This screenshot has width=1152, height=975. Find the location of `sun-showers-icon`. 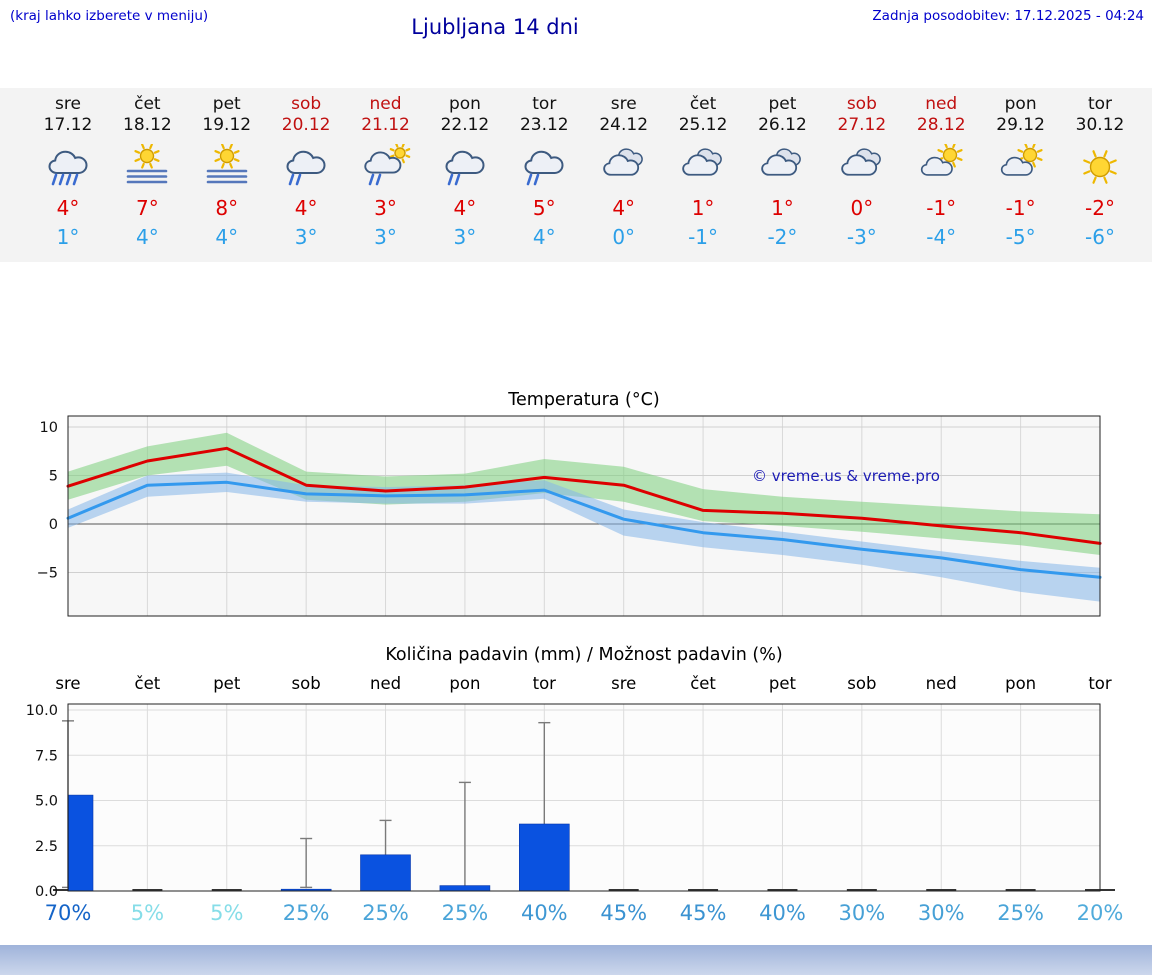

sun-showers-icon is located at coordinates (386, 165).